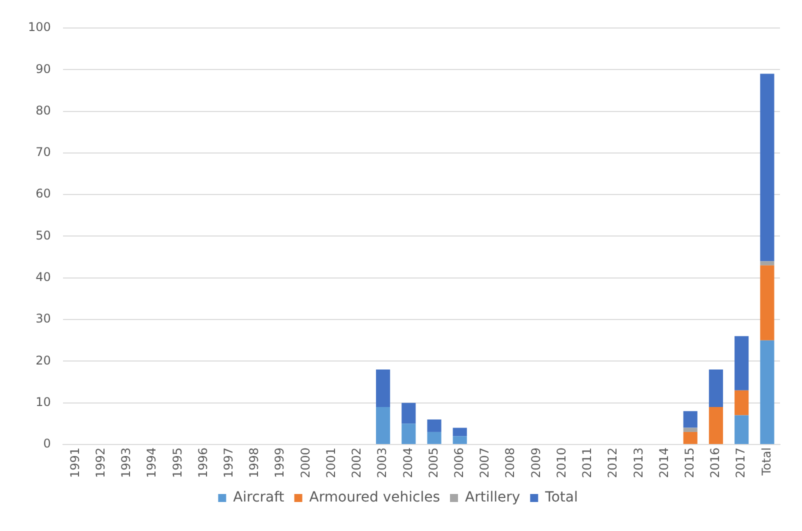 The image size is (802, 531). What do you see at coordinates (43, 69) in the screenshot?
I see `y-tick-label: 90` at bounding box center [43, 69].